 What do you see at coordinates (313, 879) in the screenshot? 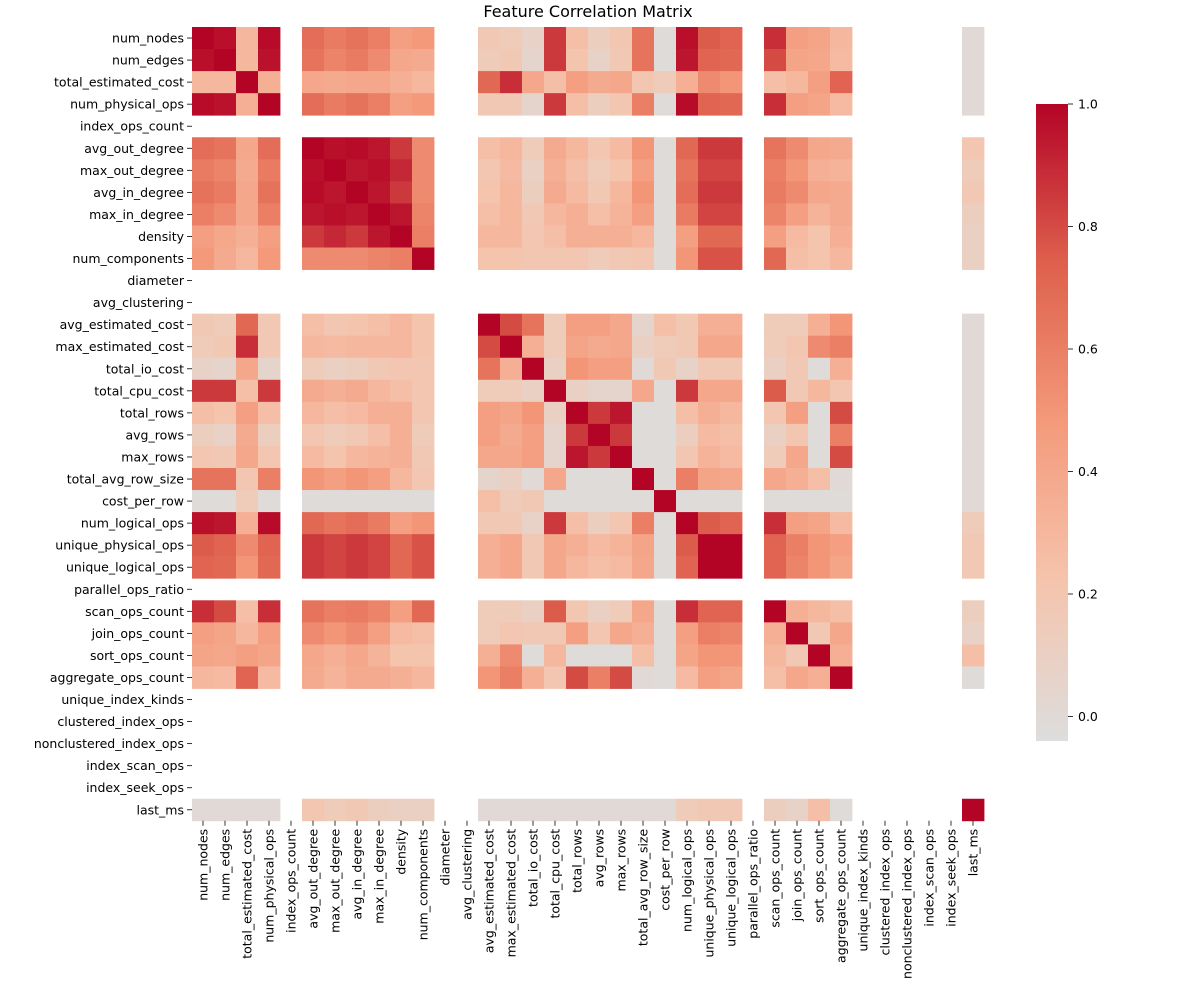
I see `x-tick-label: avg_out_degree` at bounding box center [313, 879].